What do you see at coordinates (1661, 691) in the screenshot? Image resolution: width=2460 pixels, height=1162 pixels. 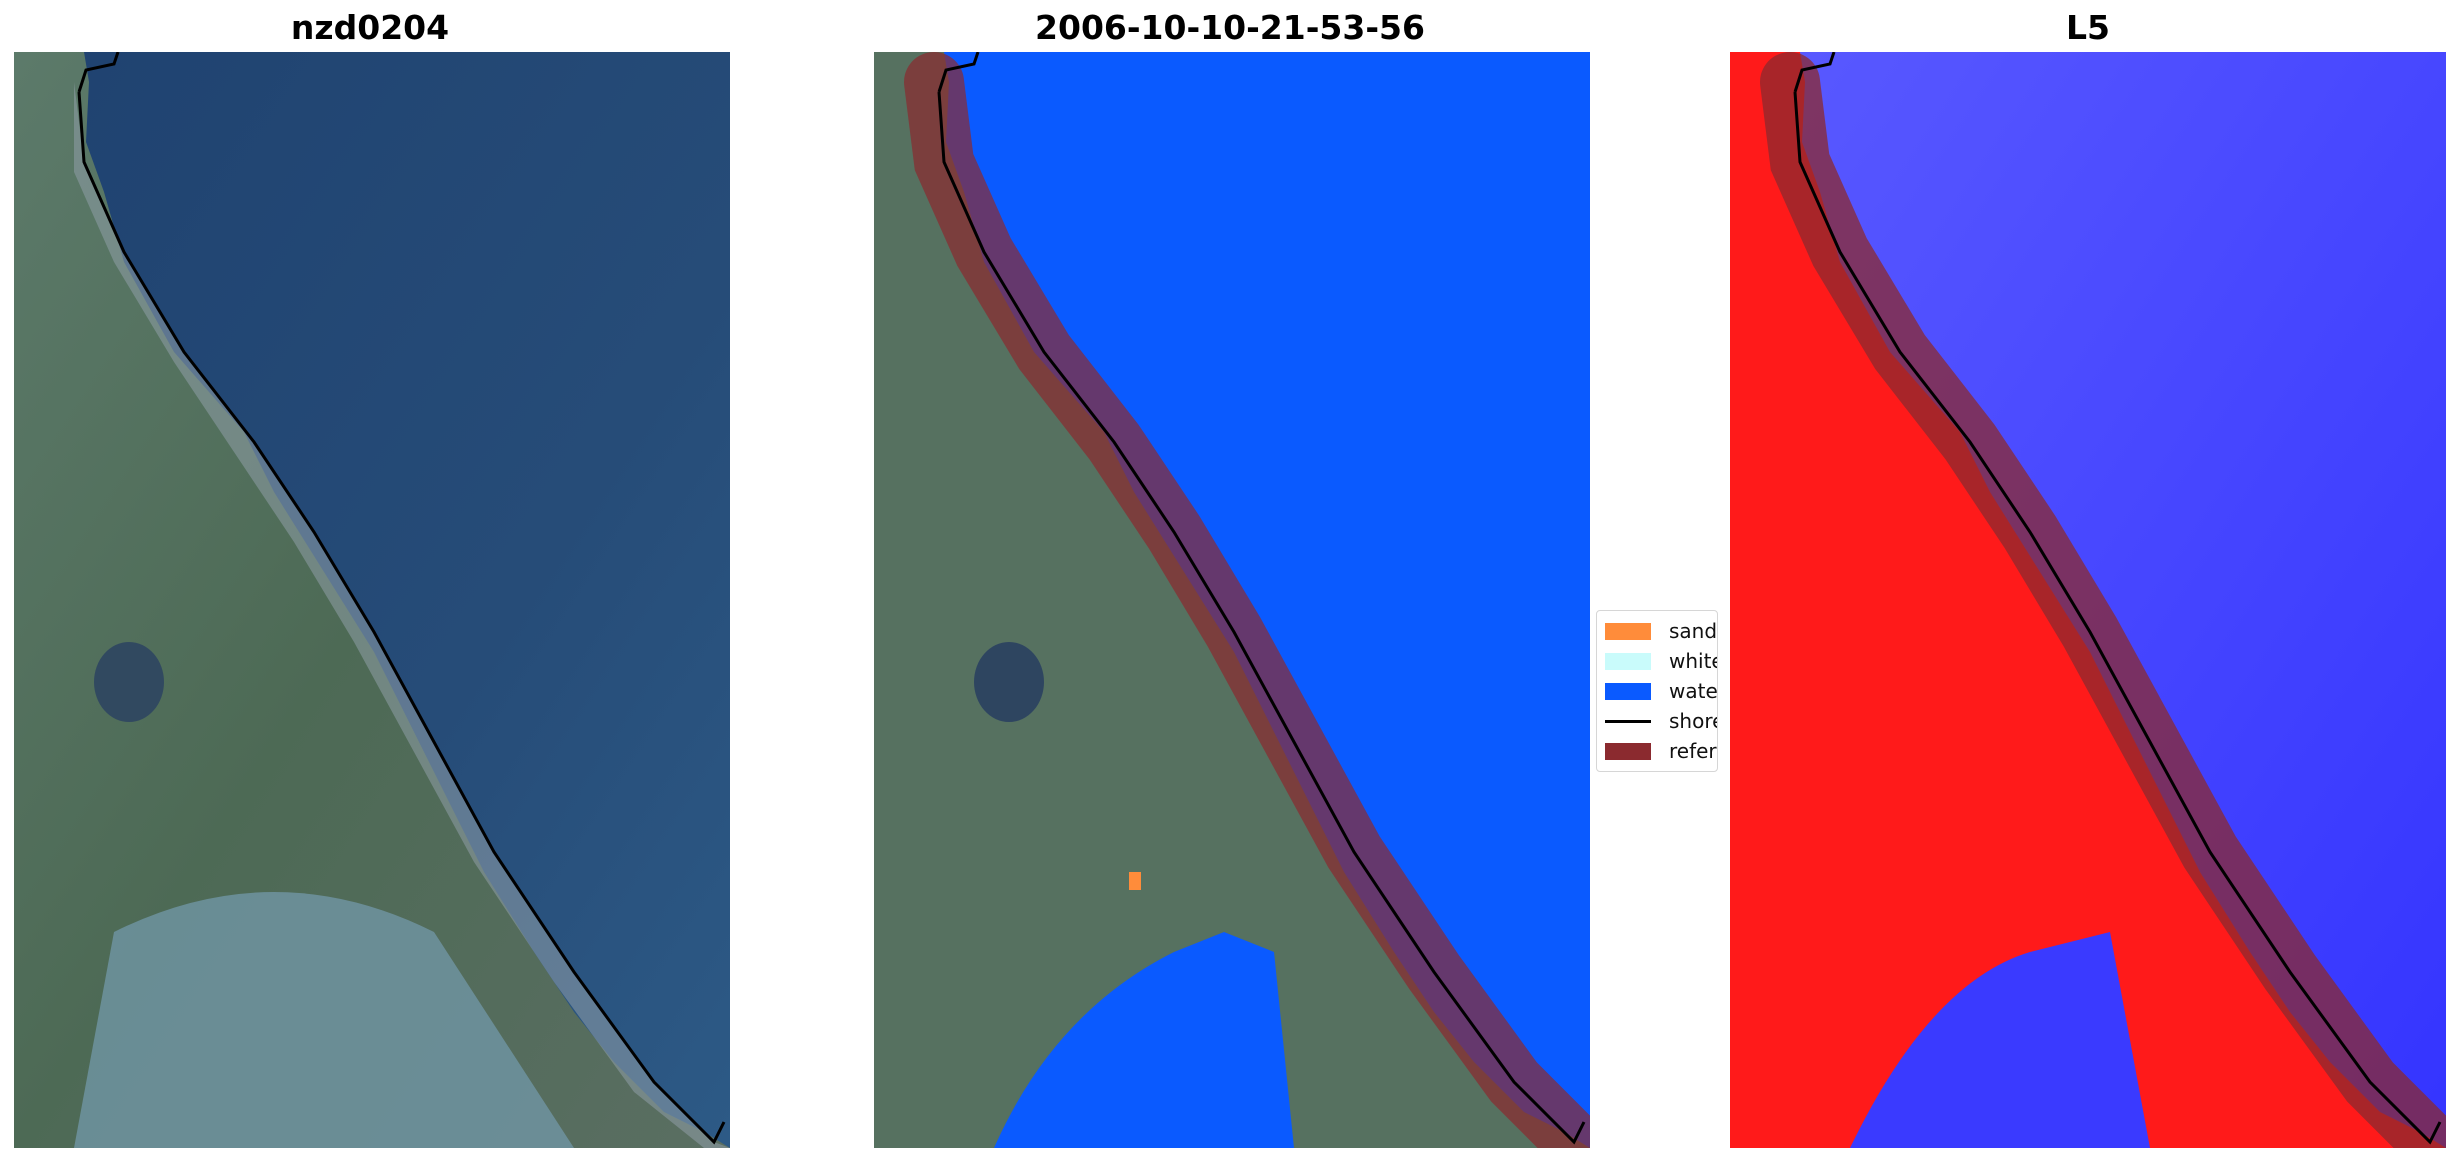 I see `legend-item-water: water` at bounding box center [1661, 691].